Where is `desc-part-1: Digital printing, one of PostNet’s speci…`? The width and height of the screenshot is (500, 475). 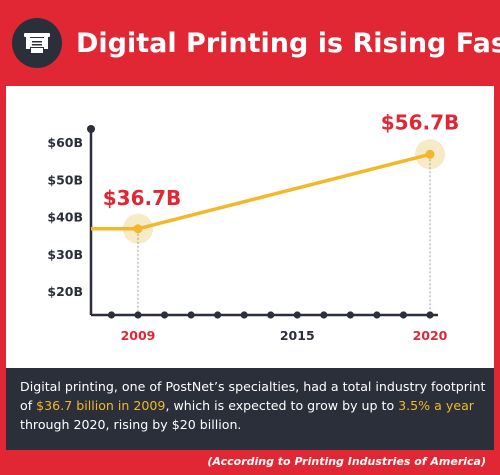
desc-part-1: Digital printing, one of PostNet’s speci… is located at coordinates (253, 396).